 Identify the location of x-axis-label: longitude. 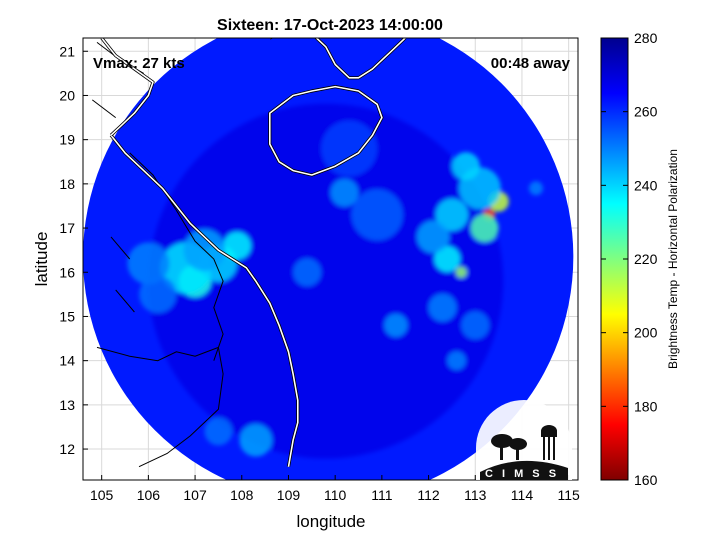
(330, 521).